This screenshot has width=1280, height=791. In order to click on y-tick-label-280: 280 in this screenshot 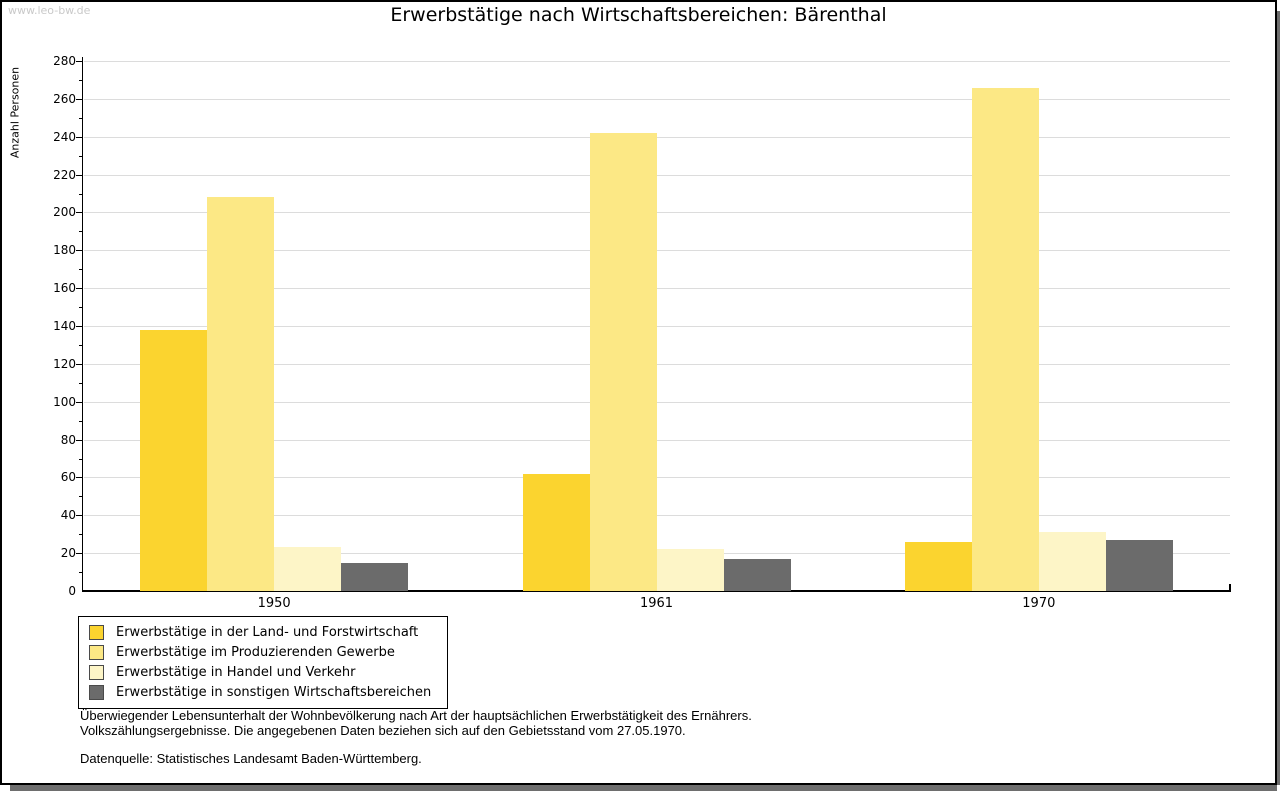, I will do `click(64, 61)`.